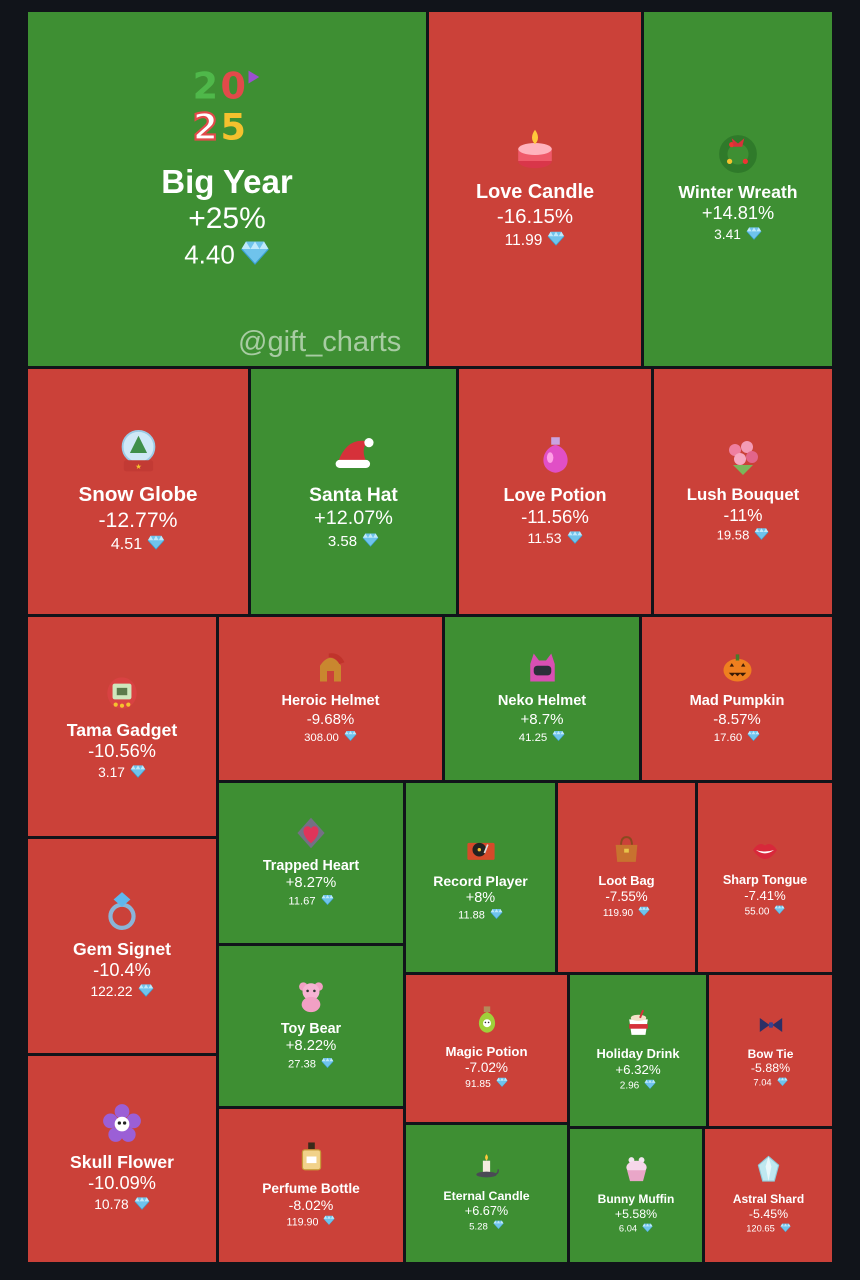 This screenshot has height=1280, width=860. What do you see at coordinates (535, 191) in the screenshot?
I see `tile-name: Love Candle` at bounding box center [535, 191].